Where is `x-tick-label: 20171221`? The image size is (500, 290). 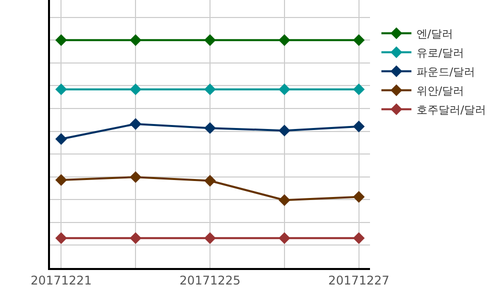
x-tick-label: 20171221 is located at coordinates (61, 280).